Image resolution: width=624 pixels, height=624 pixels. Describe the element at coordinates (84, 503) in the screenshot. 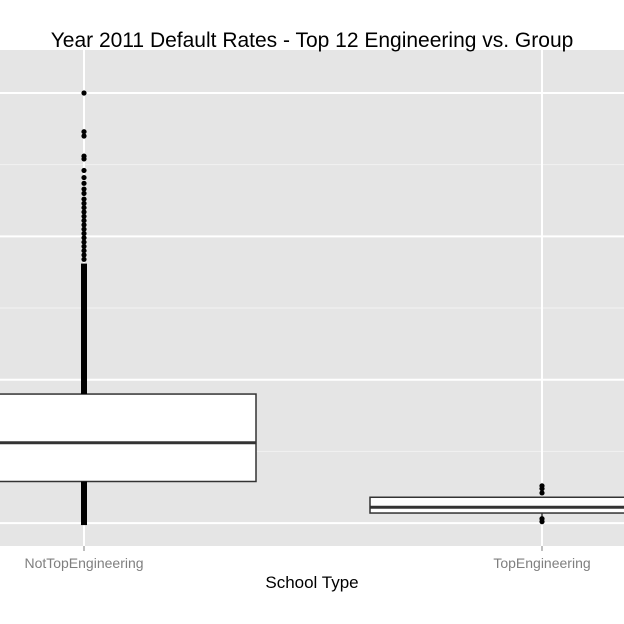

I see `lower-point-band` at that location.